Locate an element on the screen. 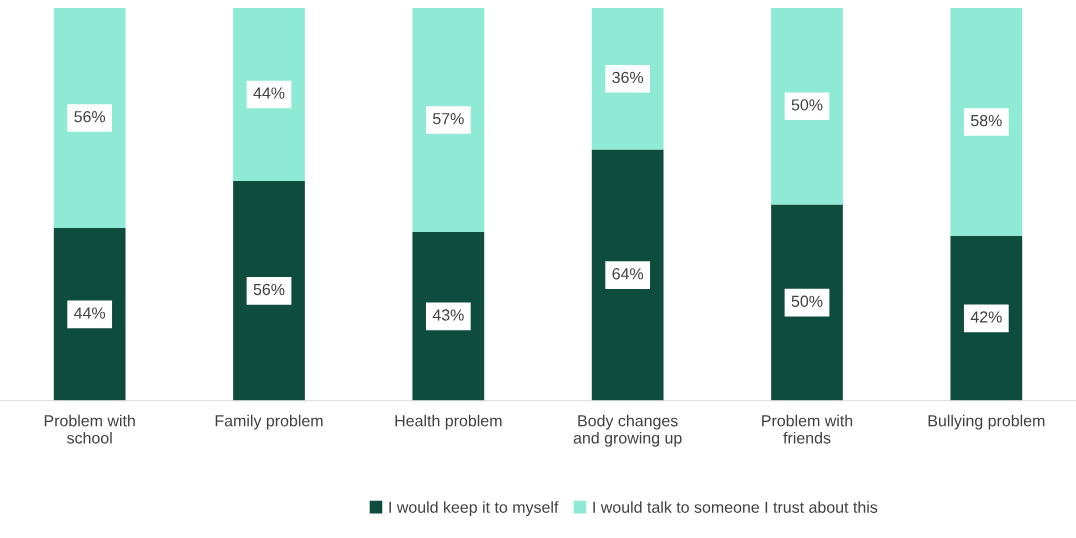 The height and width of the screenshot is (538, 1076). data-label: 36% is located at coordinates (628, 77).